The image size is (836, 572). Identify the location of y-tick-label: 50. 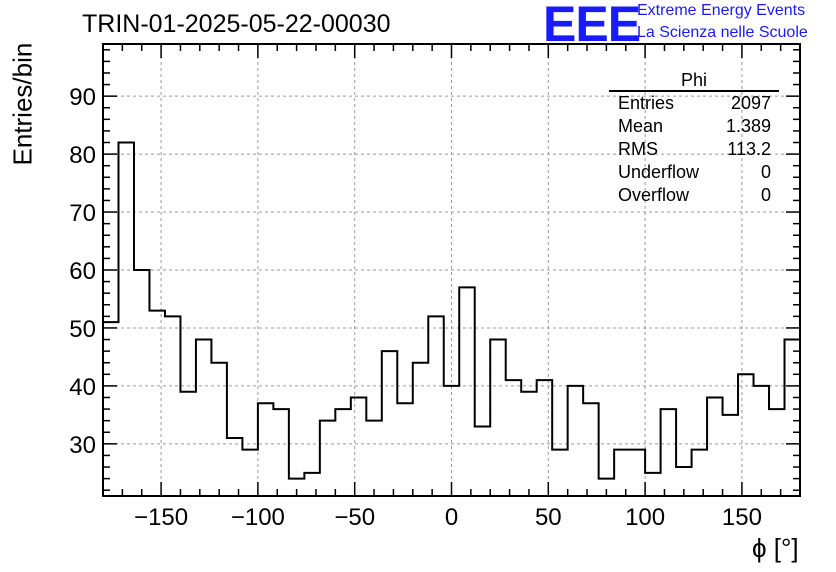
(82, 329).